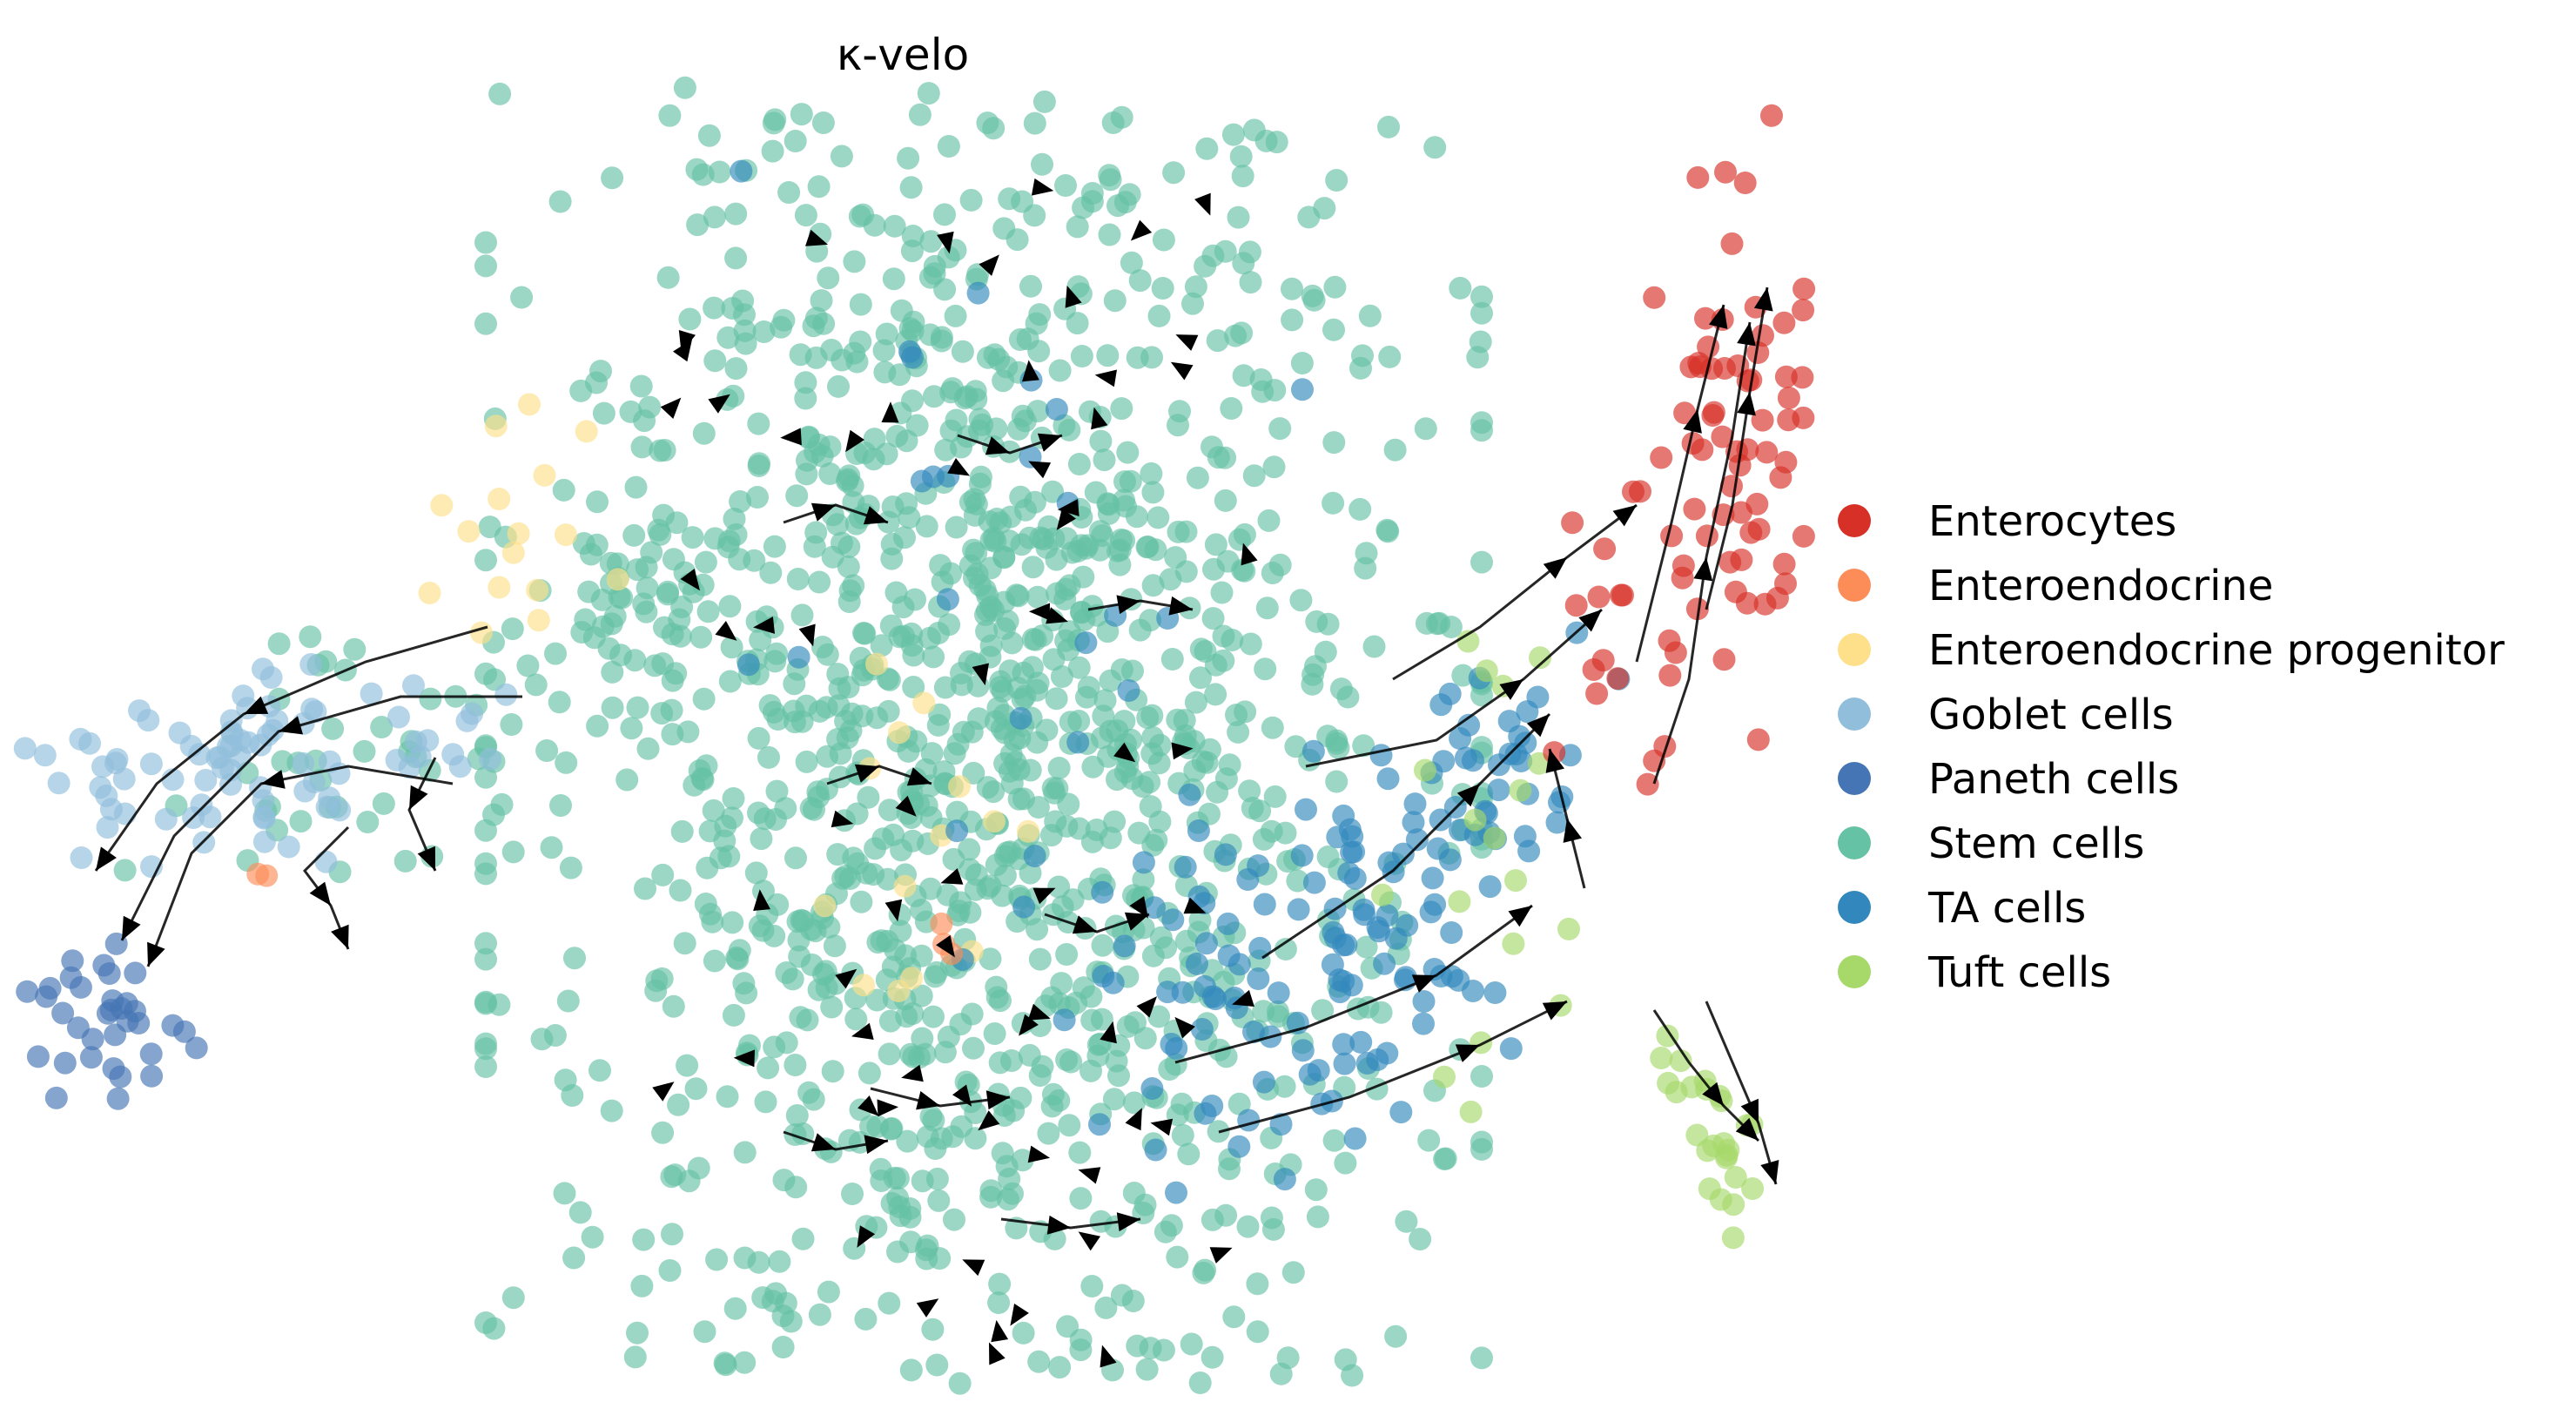  What do you see at coordinates (1353, 984) in the screenshot?
I see `stream-line` at bounding box center [1353, 984].